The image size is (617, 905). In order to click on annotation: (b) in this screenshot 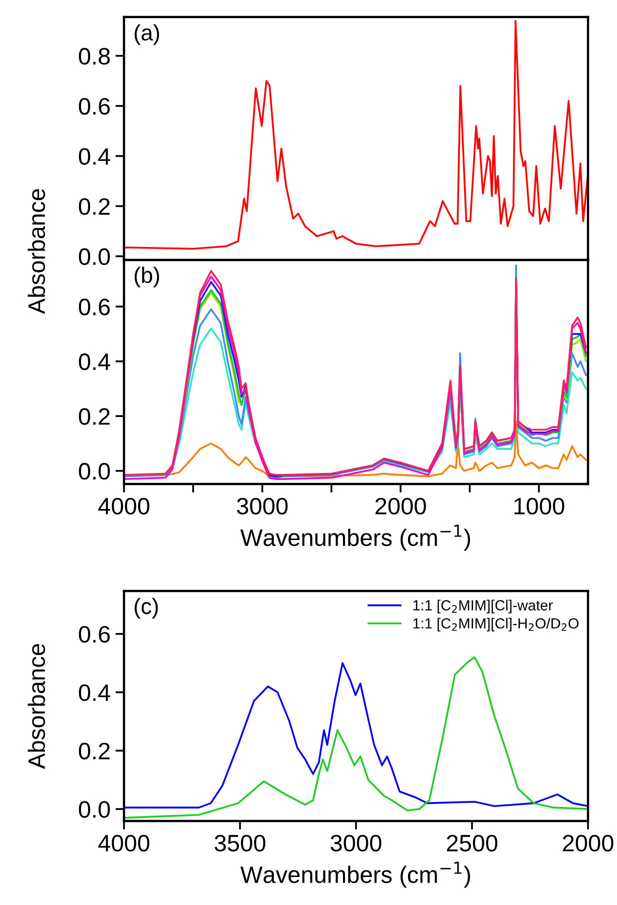, I will do `click(147, 277)`.